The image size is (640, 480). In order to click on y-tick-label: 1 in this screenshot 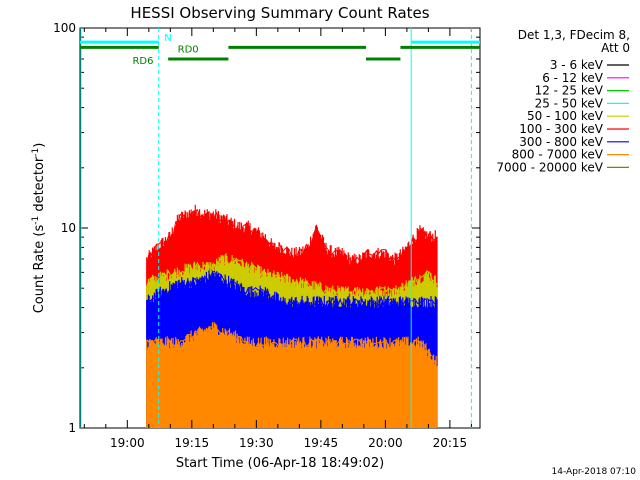, I will do `click(72, 428)`.